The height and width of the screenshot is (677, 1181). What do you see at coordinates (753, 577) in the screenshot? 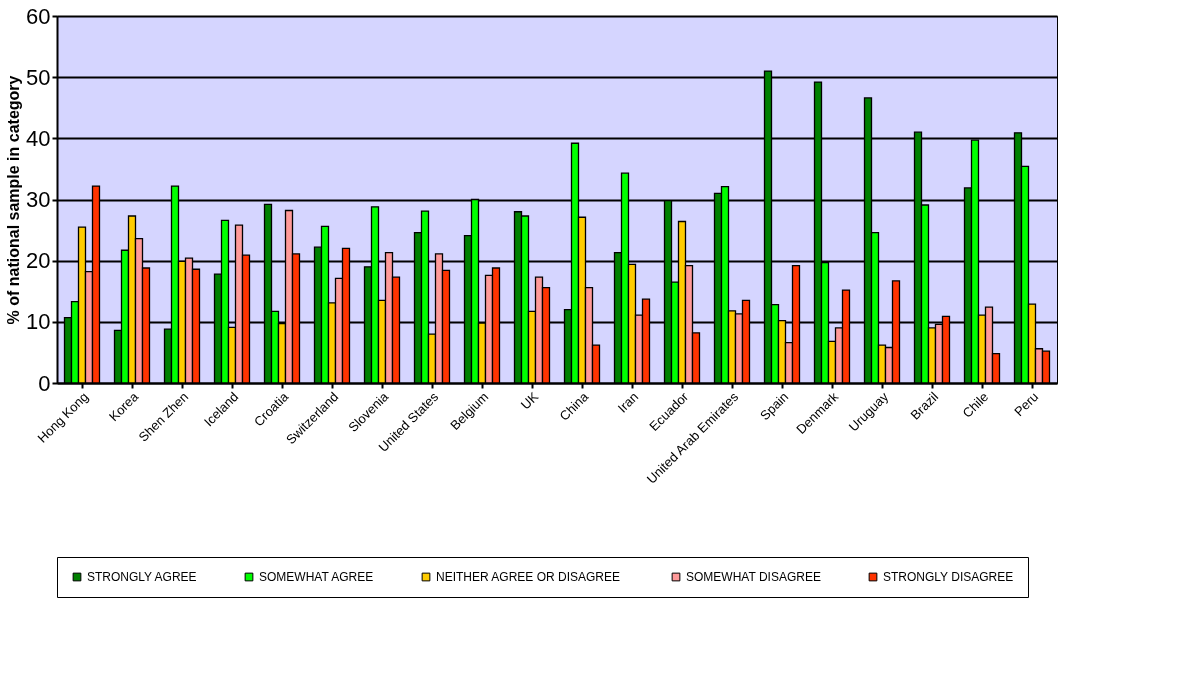
I see `legend-label: SOMEWHAT DISAGREE` at bounding box center [753, 577].